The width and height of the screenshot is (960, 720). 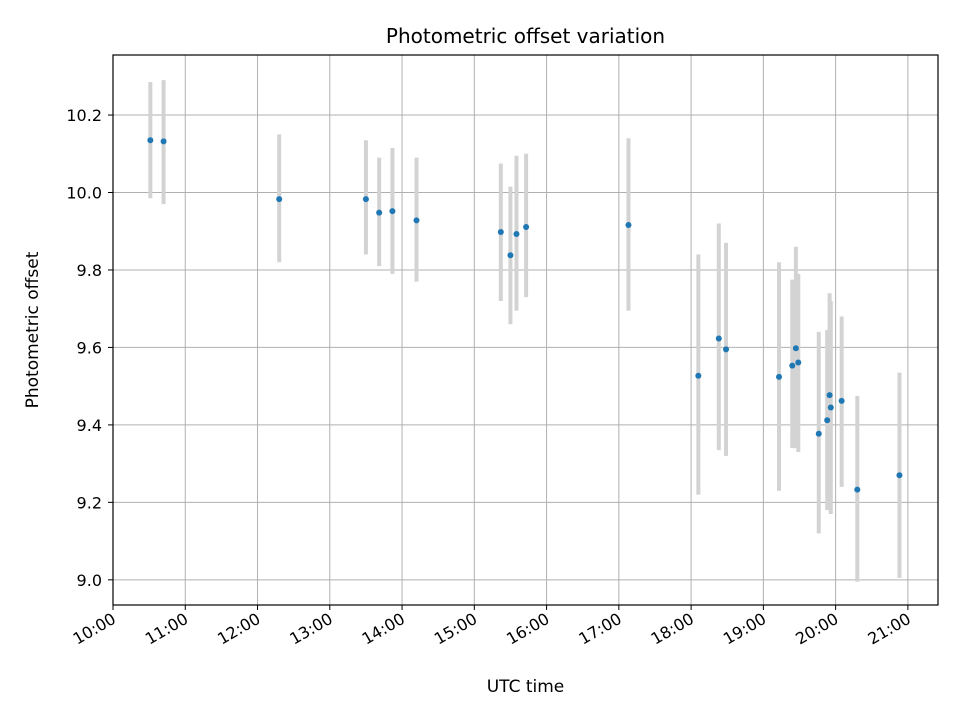 I want to click on y-axis-label: Photometric offset, so click(x=33, y=329).